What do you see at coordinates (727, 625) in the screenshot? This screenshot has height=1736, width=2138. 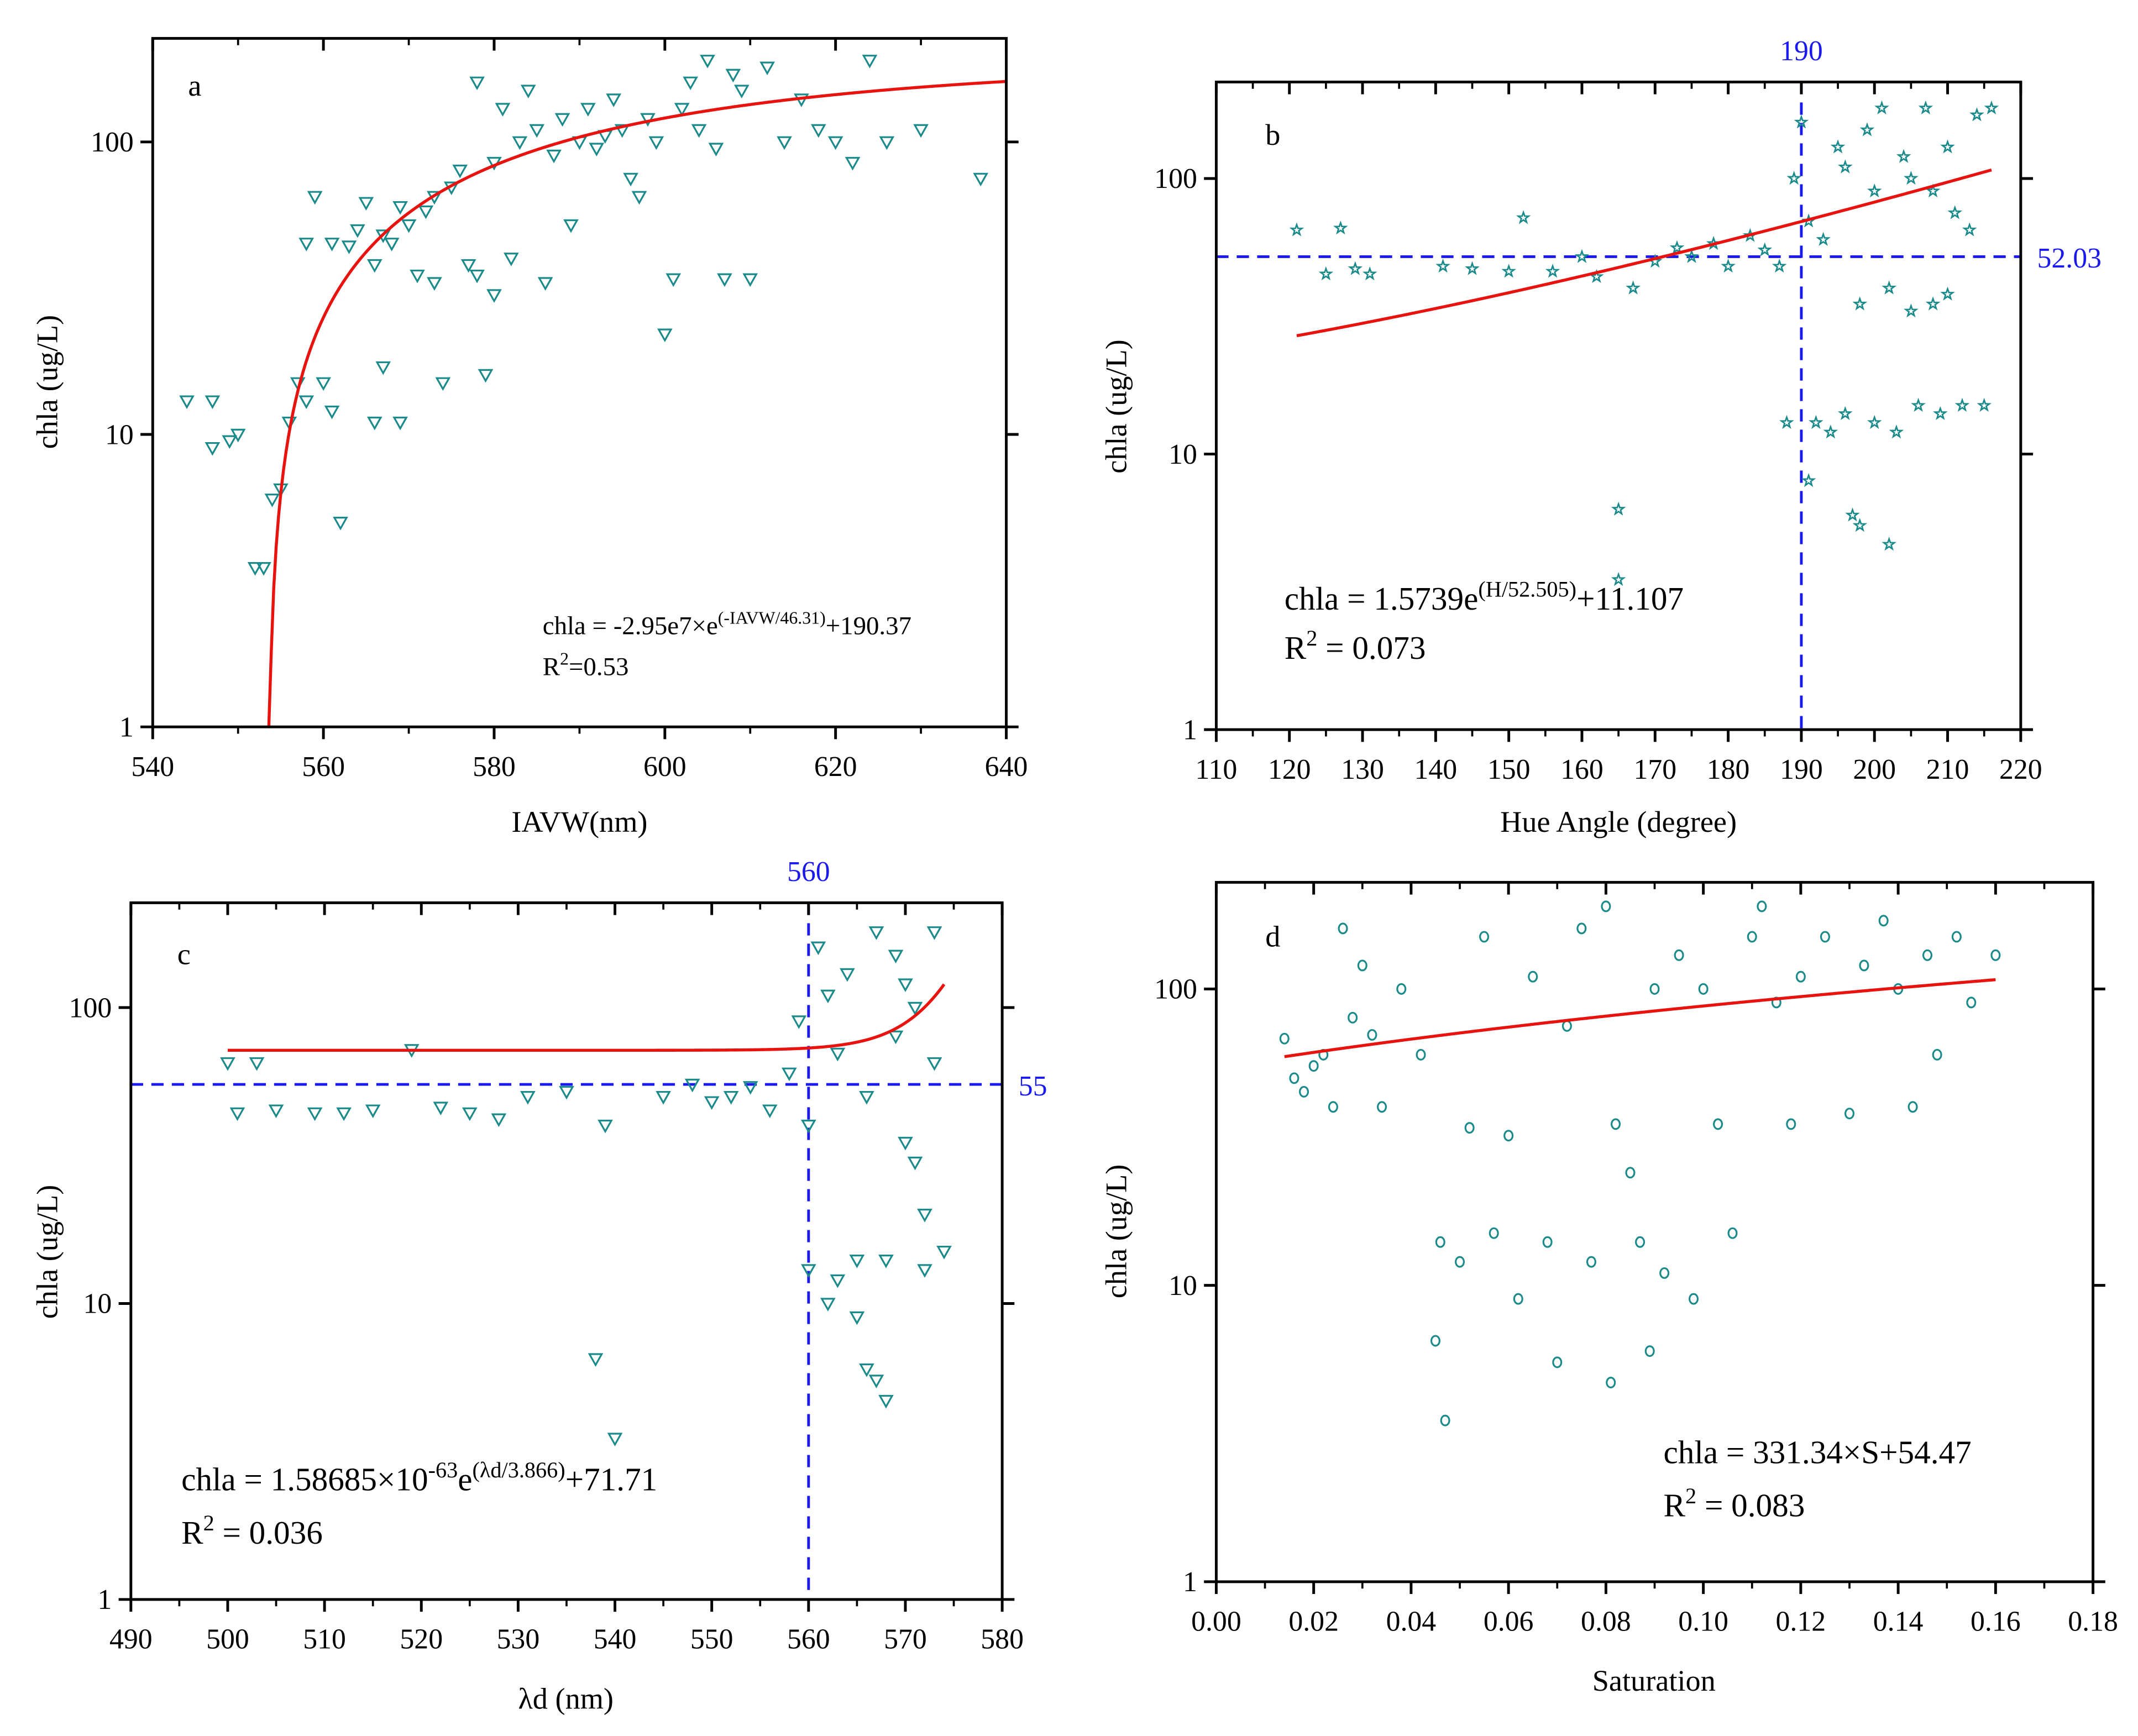 I see `fit-equation: chla = -2.95e7×e(-IAVW/46.31)+190.37` at bounding box center [727, 625].